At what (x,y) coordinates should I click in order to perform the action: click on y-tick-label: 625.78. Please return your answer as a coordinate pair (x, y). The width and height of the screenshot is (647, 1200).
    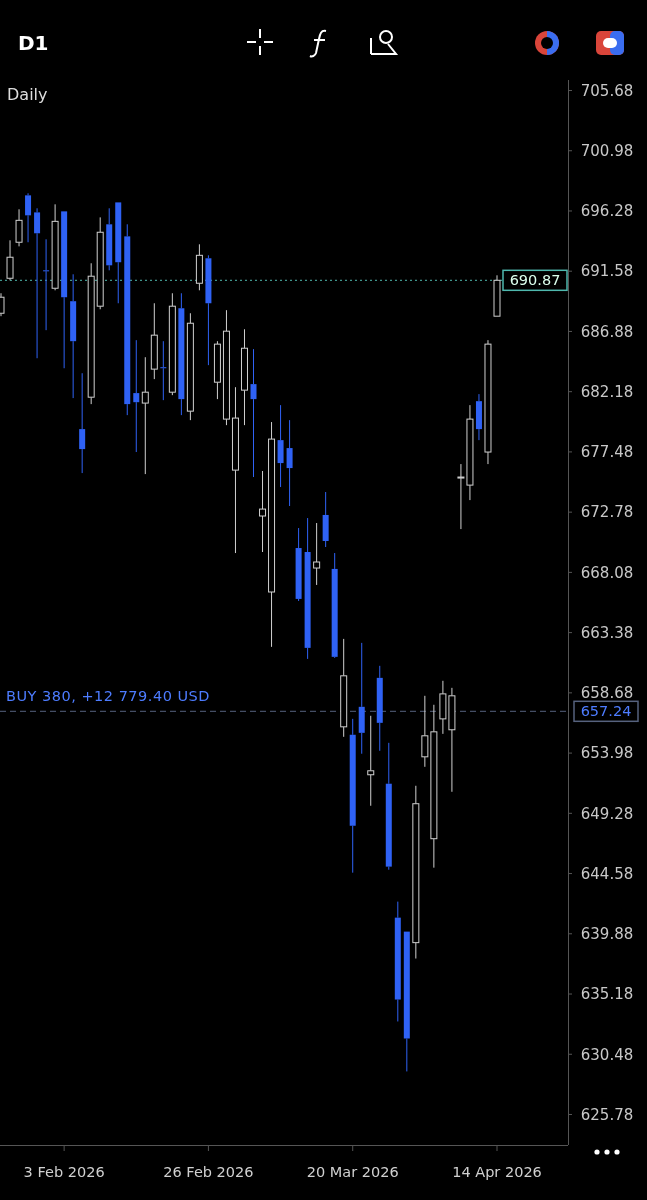
    Looking at the image, I should click on (607, 1114).